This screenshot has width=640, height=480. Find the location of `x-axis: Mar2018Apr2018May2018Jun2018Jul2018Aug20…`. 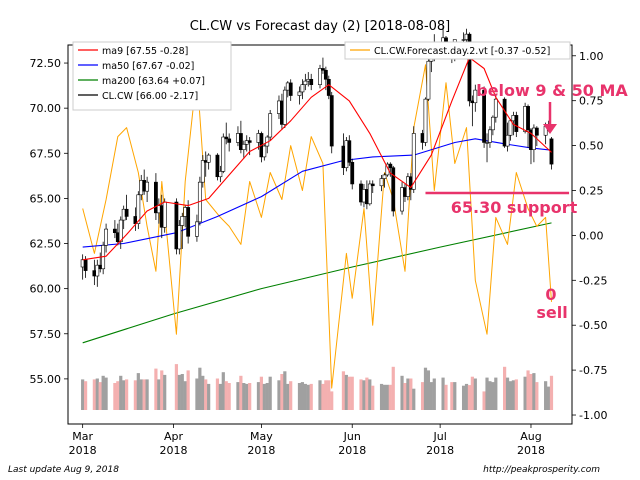

x-axis: Mar2018Apr2018May2018Jun2018Jul2018Aug20… is located at coordinates (307, 440).